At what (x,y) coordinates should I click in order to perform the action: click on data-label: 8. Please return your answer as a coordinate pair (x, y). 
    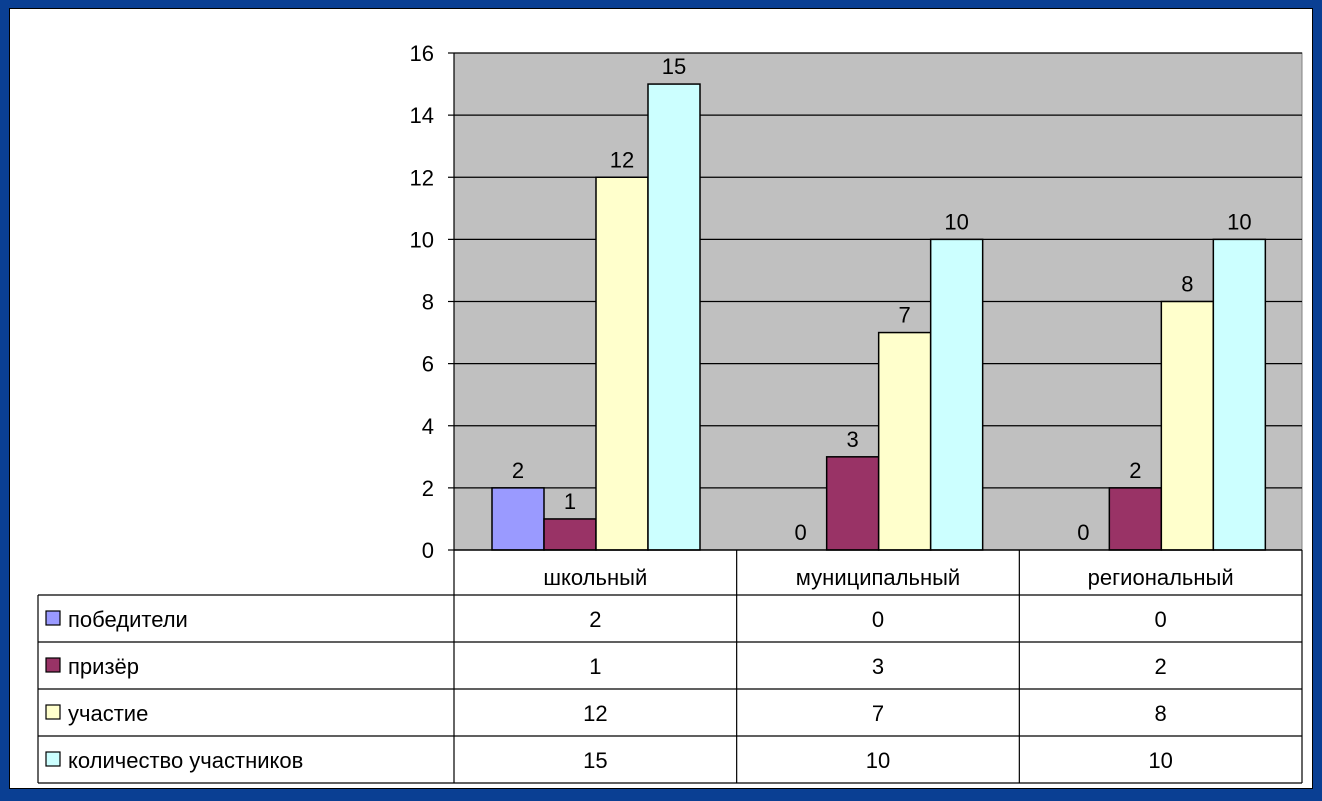
    Looking at the image, I should click on (1187, 284).